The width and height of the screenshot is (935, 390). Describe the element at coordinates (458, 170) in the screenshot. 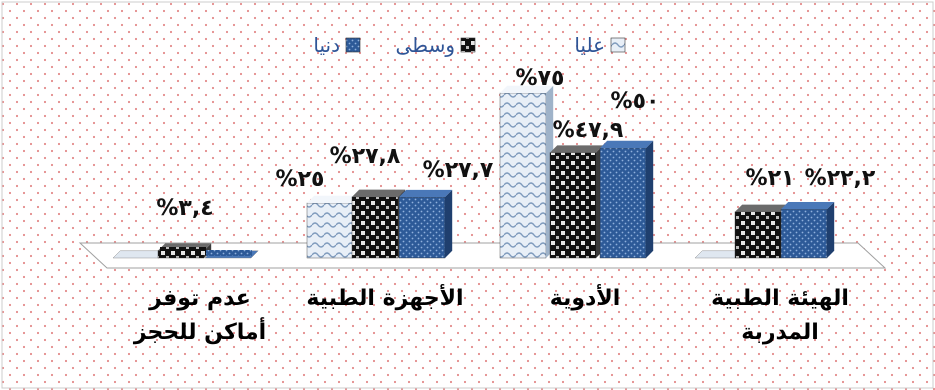

I see `data-label: %٢٧,٧` at that location.